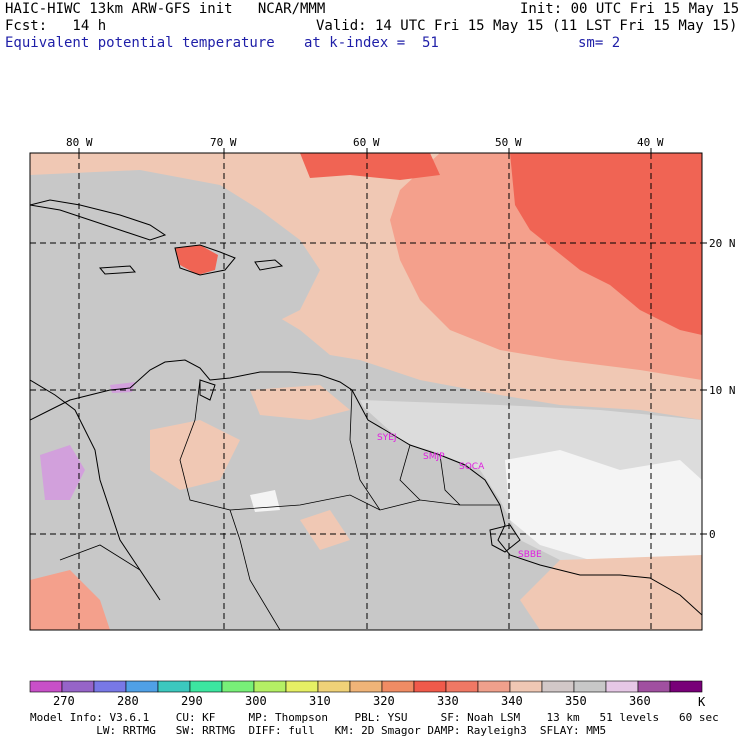  What do you see at coordinates (712, 534) in the screenshot?
I see `lat-label-0: 0` at bounding box center [712, 534].